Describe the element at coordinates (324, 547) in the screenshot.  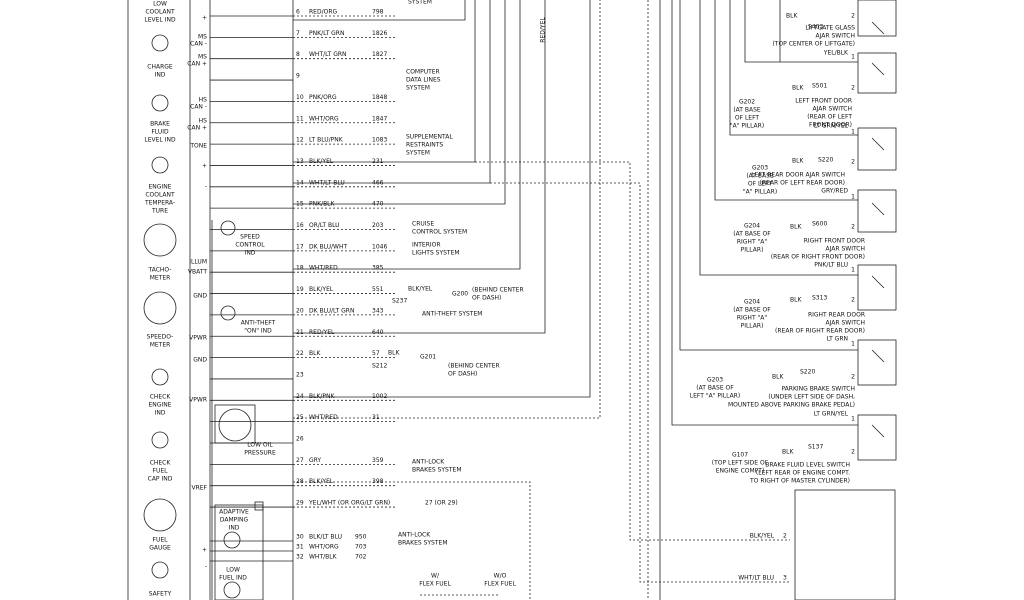
I see `wire-color: WHT/ORG` at that location.